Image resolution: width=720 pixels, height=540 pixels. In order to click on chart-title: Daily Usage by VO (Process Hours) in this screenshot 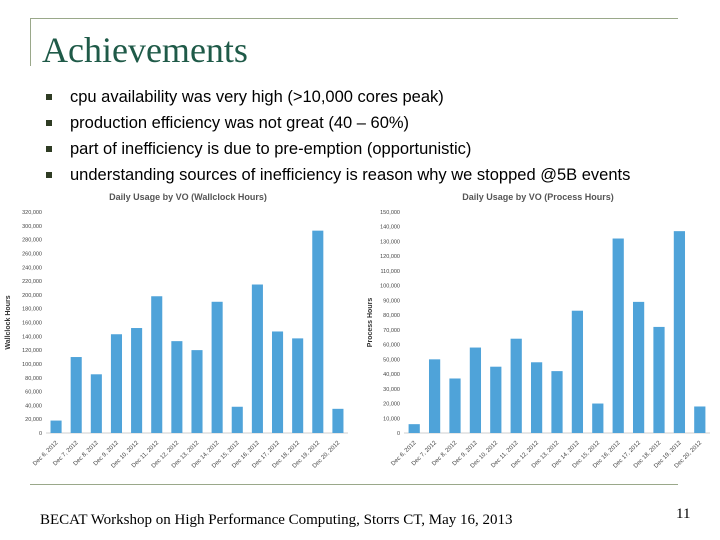, I will do `click(538, 197)`.